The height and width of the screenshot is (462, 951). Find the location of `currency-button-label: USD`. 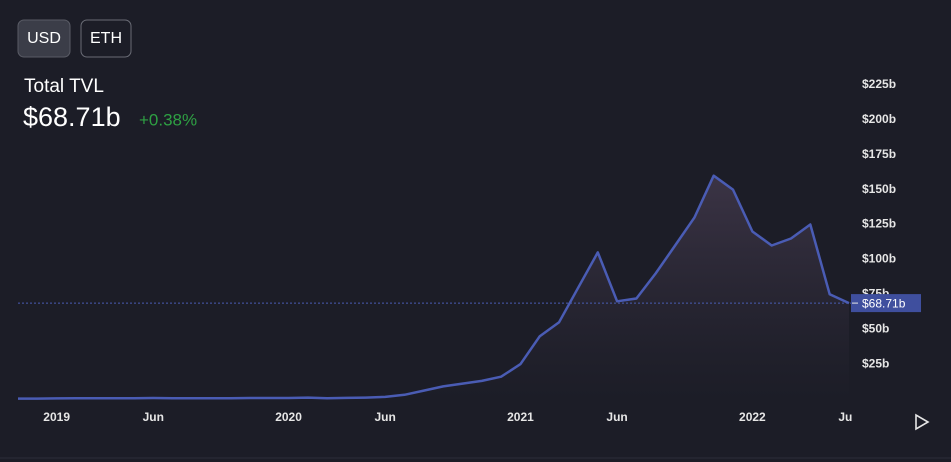

currency-button-label: USD is located at coordinates (44, 38).